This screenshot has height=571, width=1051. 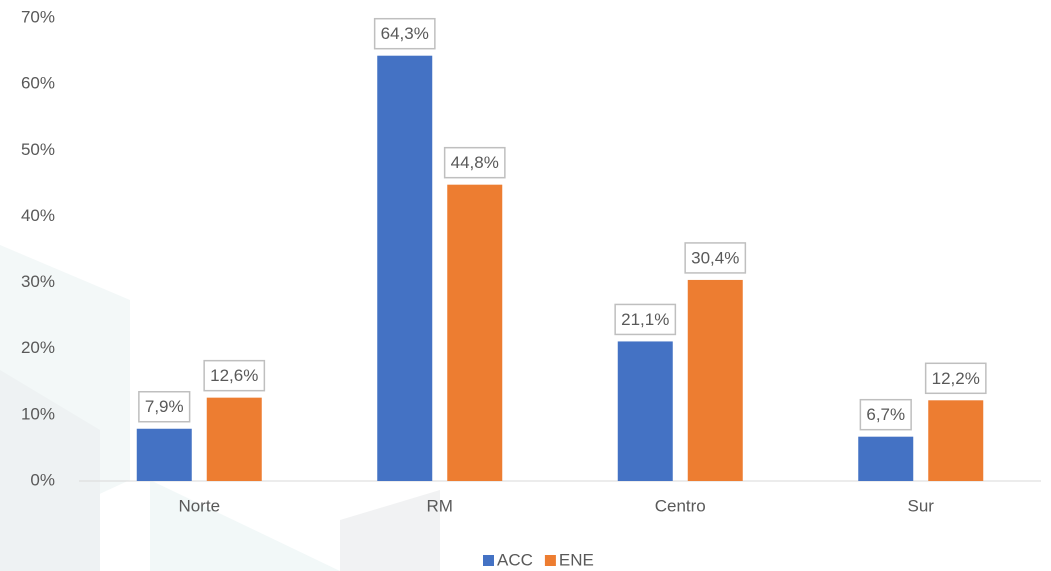 I want to click on x-tick-label: RM, so click(x=440, y=505).